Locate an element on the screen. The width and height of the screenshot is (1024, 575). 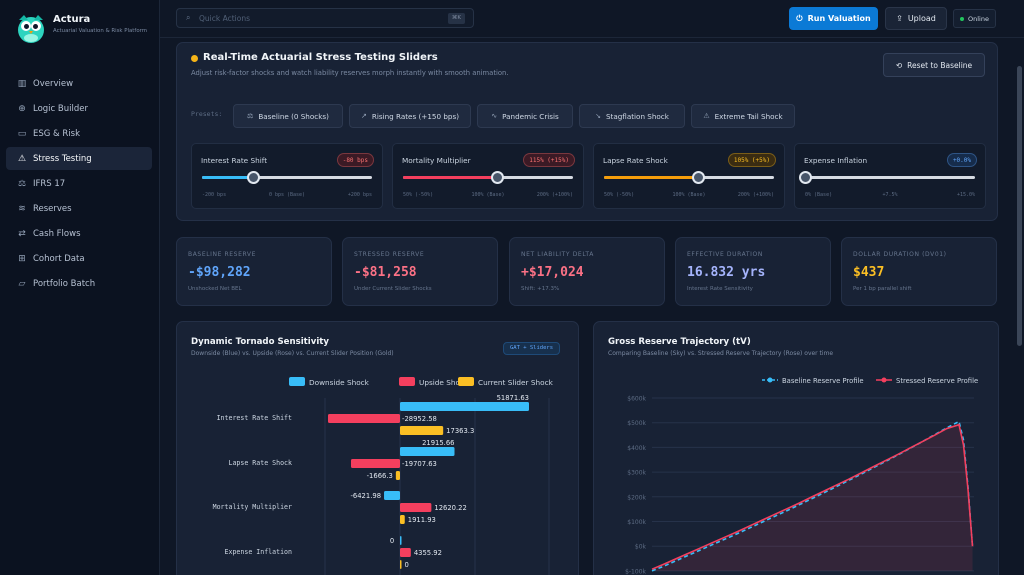
run-valuation-button: ⏻ Run Valuation is located at coordinates (833, 18).